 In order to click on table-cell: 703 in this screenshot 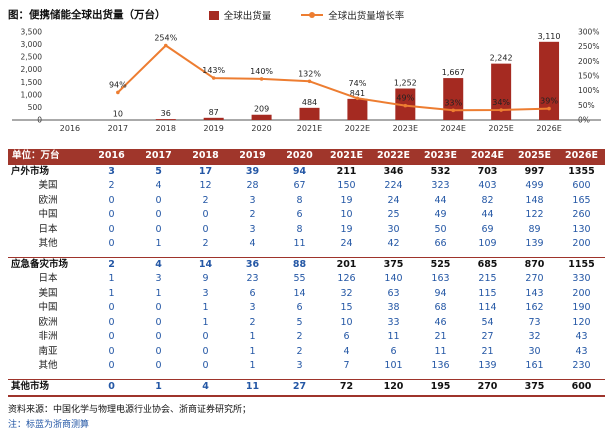, I will do `click(487, 171)`.